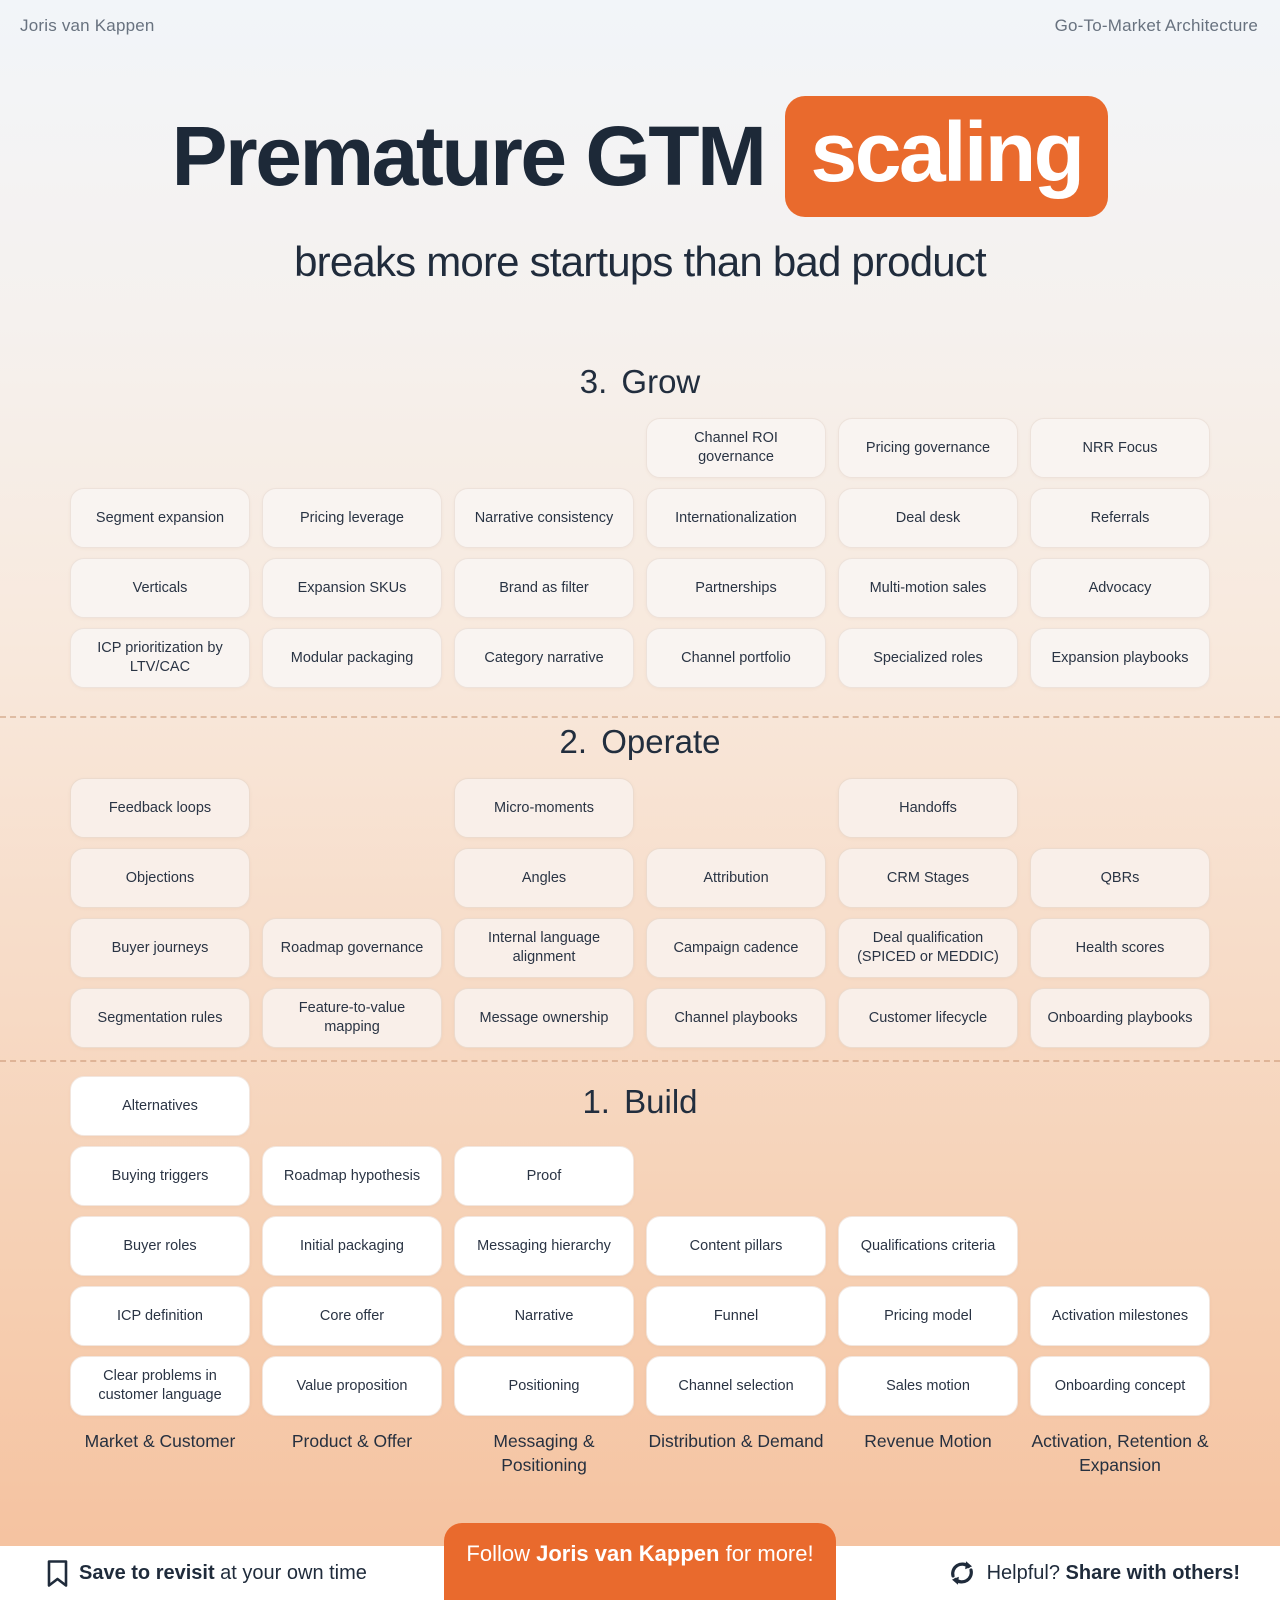  I want to click on card-pricing-model: Pricing model, so click(928, 1316).